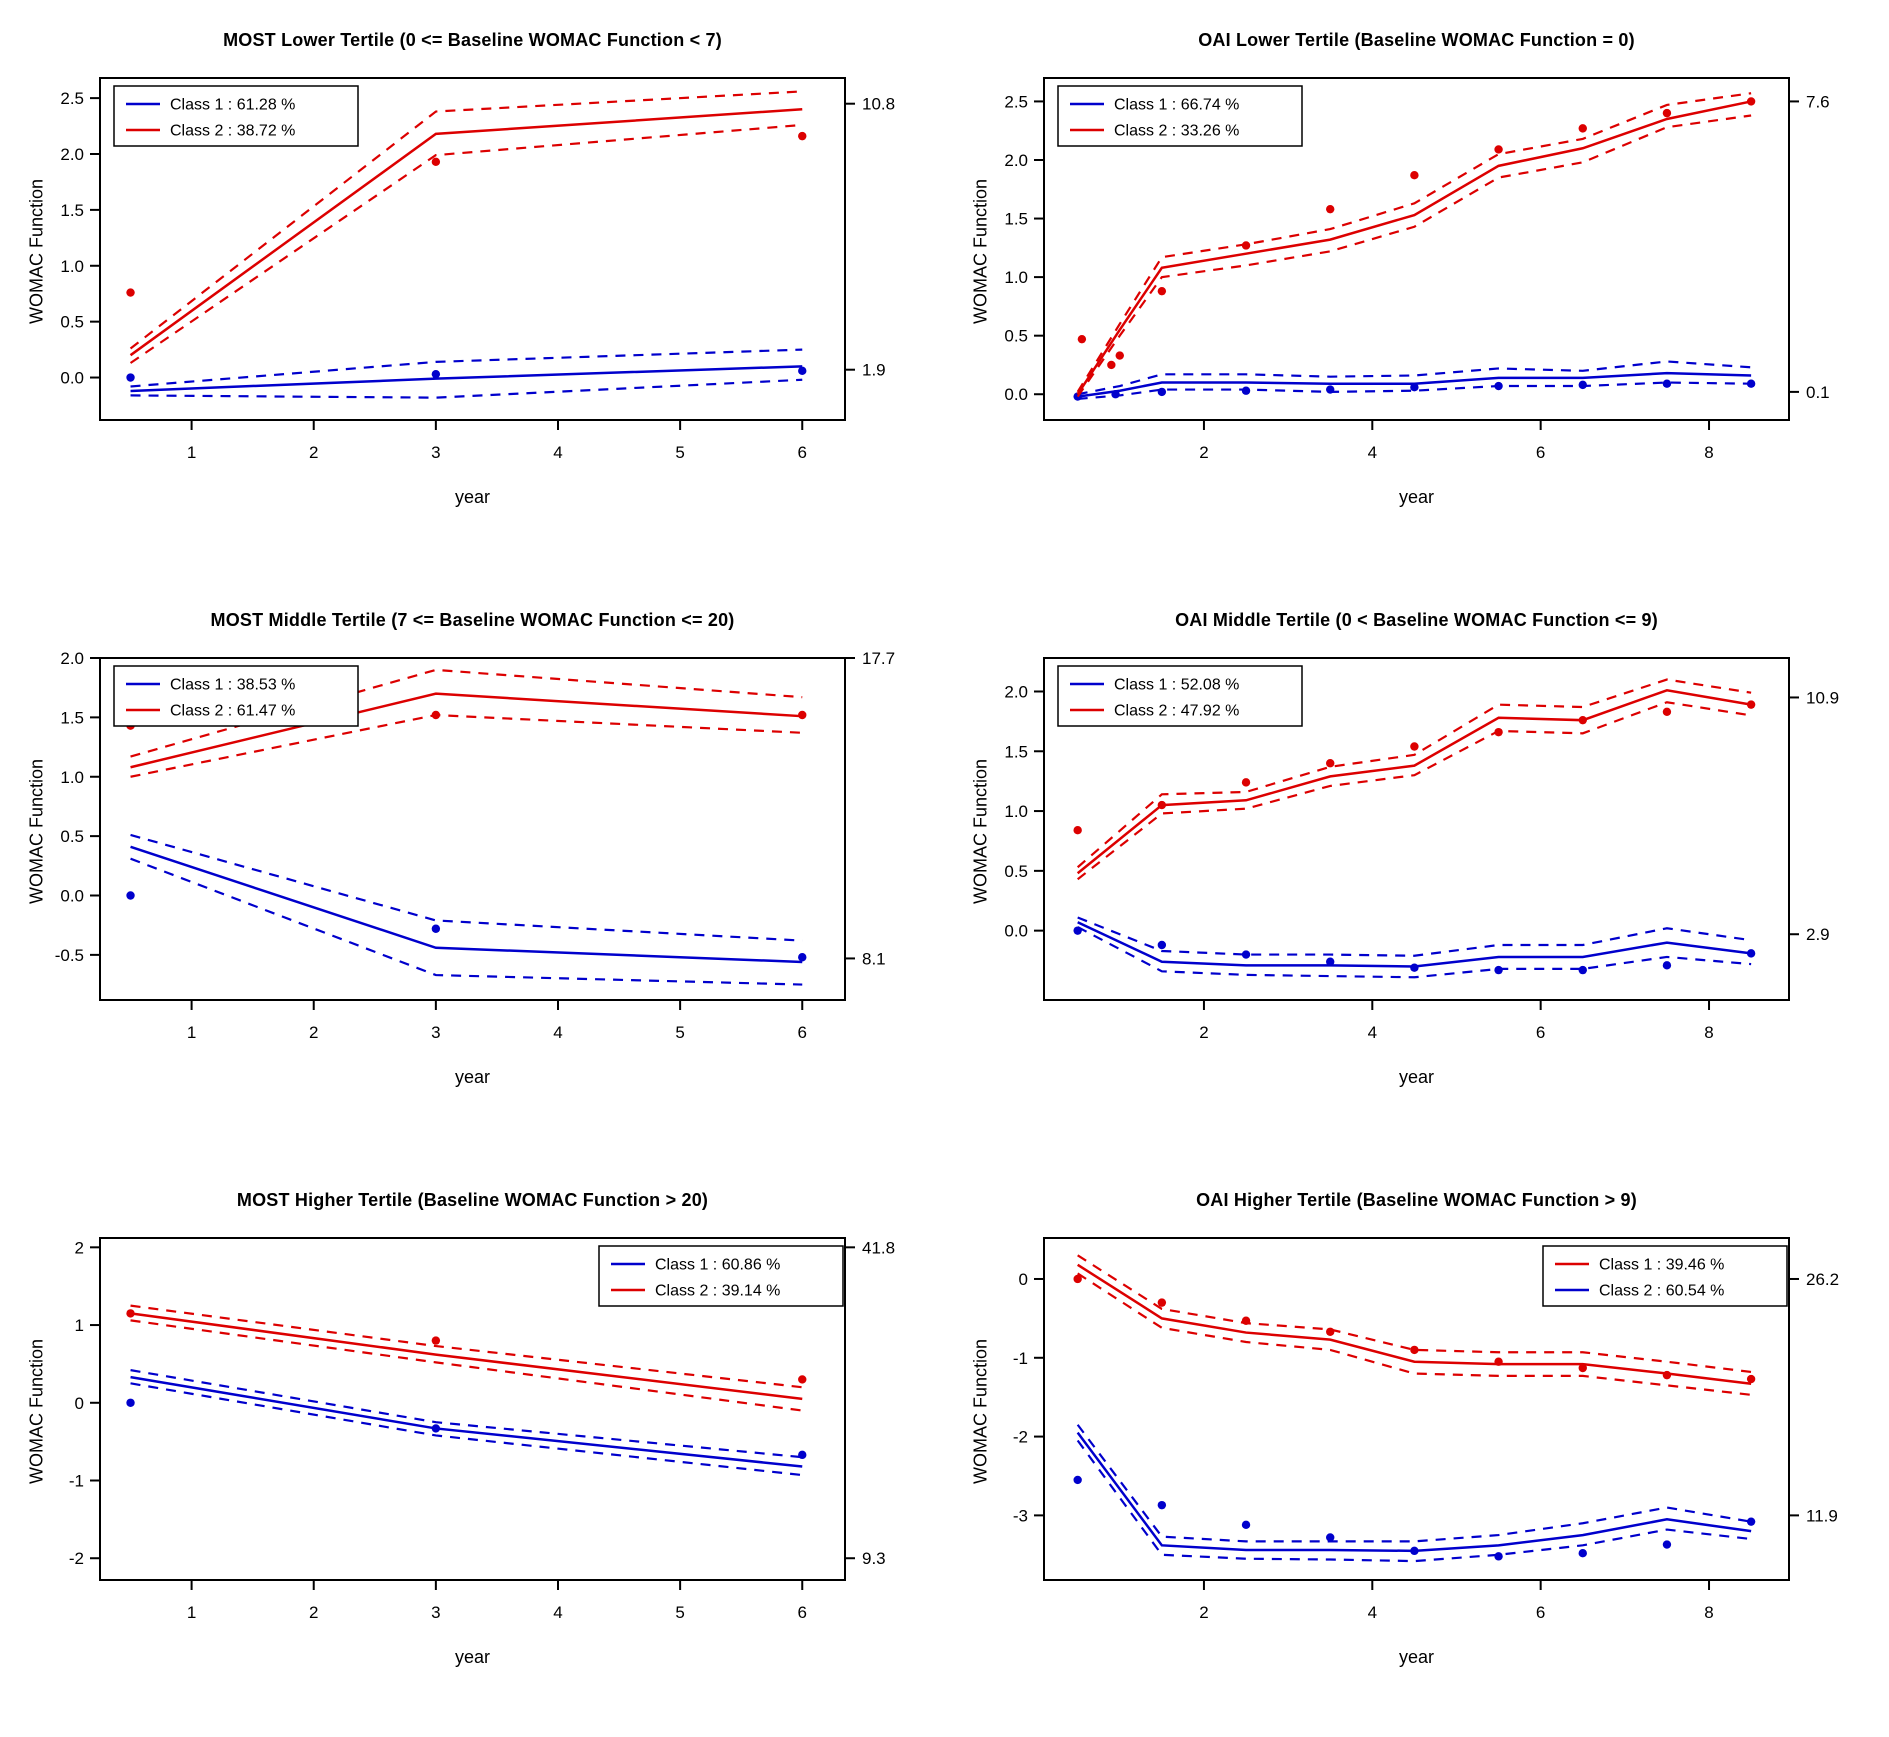  Describe the element at coordinates (72, 98) in the screenshot. I see `y-tick-label: 2.5` at that location.